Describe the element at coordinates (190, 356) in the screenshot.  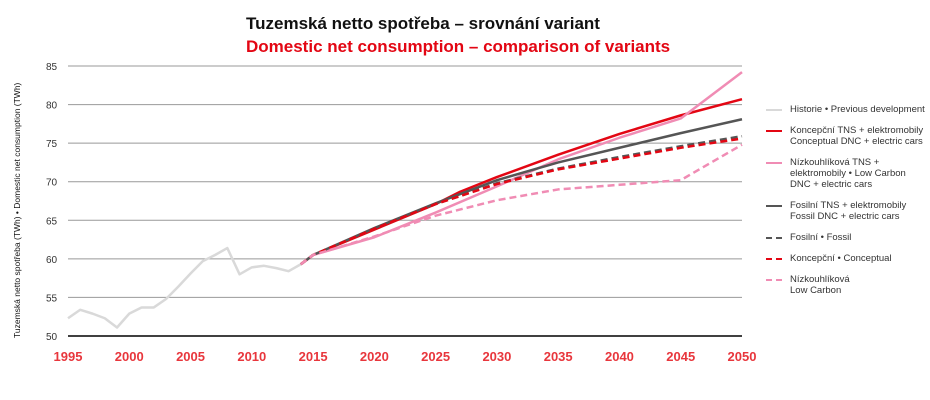
I see `x-tick-label: 2005` at that location.